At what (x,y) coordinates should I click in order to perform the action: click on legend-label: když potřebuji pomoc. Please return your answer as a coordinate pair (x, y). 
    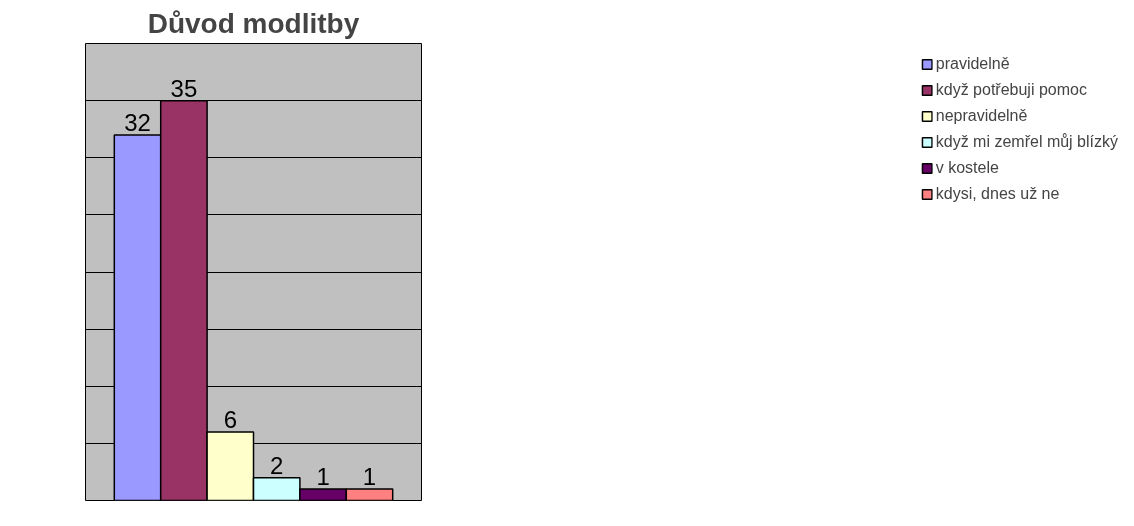
    Looking at the image, I should click on (1011, 90).